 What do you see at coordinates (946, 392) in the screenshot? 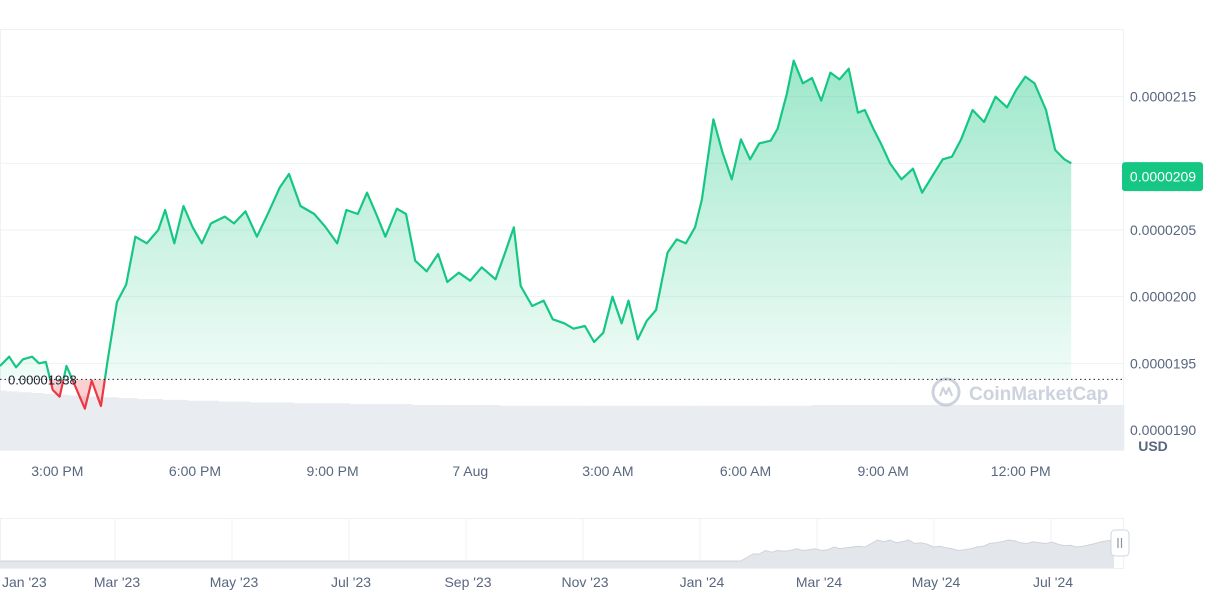
I see `coinmarketcap-logo-icon` at bounding box center [946, 392].